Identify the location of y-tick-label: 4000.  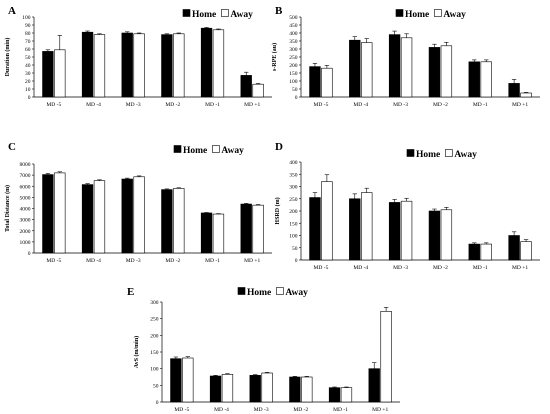
(25, 210).